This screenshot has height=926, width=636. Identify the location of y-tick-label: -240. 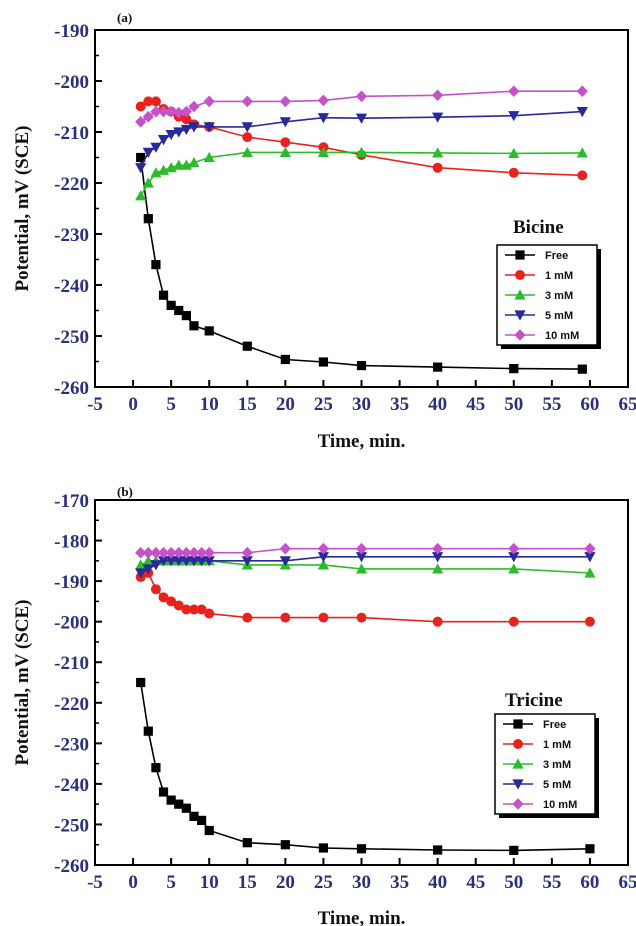
(71, 286).